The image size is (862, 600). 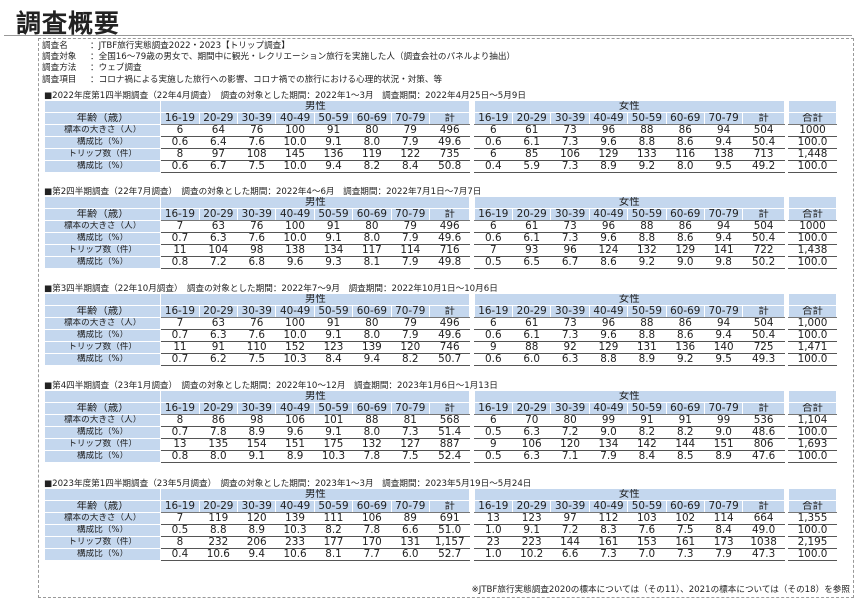 I want to click on age-column-header: 40-49, so click(x=295, y=506).